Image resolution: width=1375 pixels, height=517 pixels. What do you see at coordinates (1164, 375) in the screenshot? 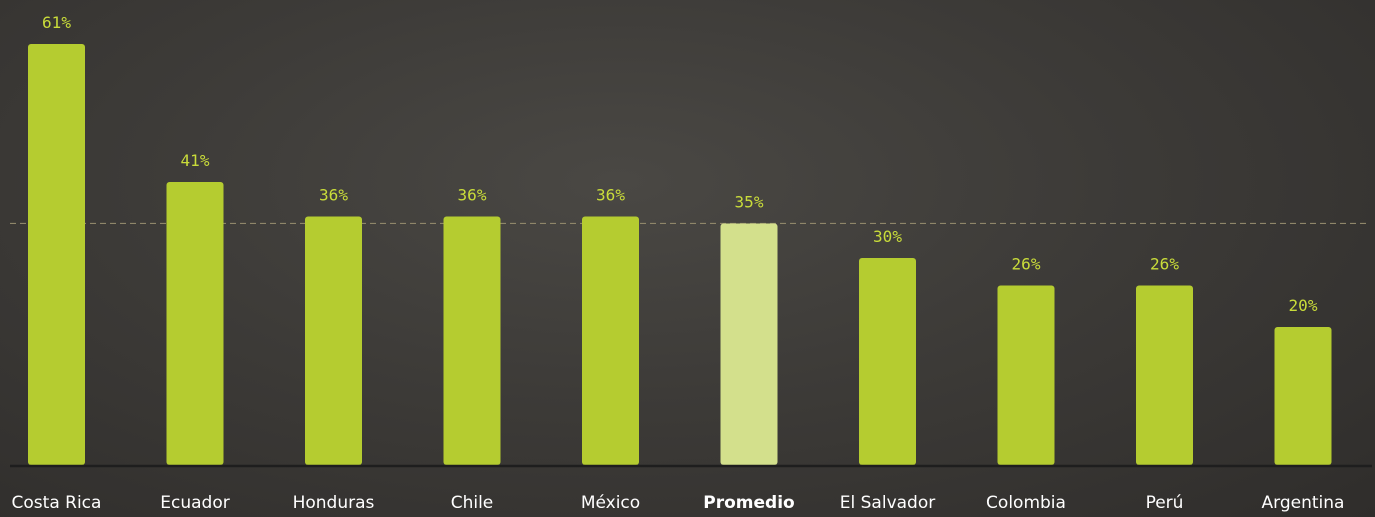
I see `bar-peru` at bounding box center [1164, 375].